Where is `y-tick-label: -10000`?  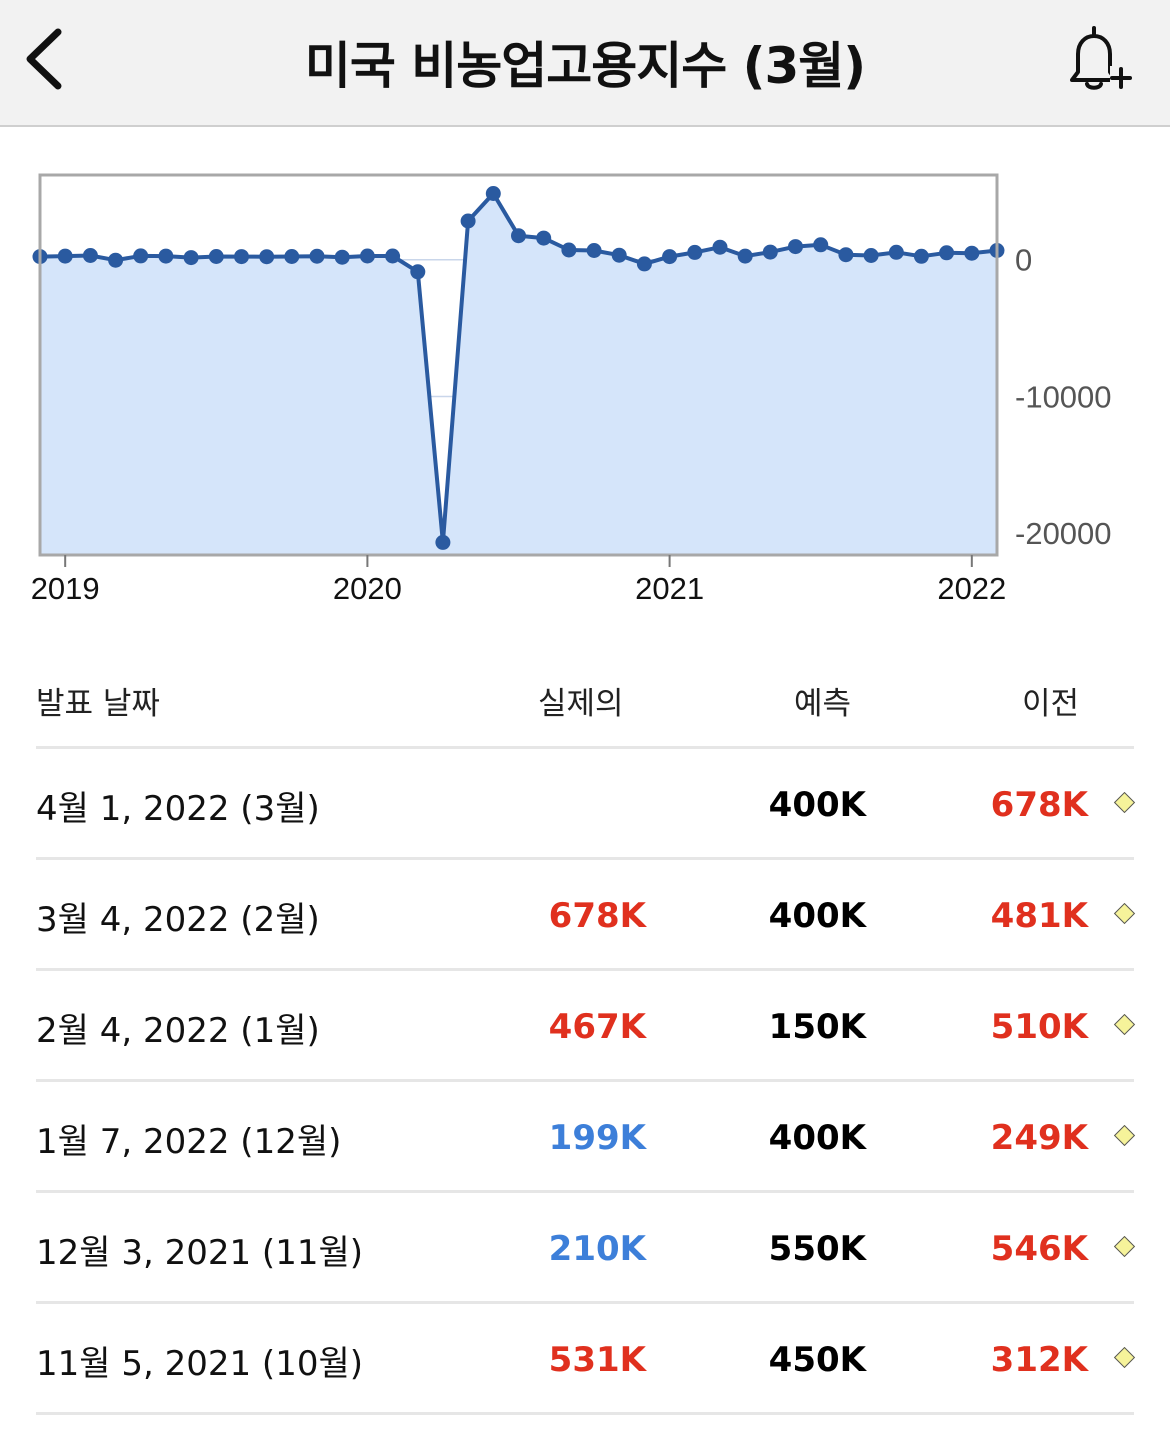 y-tick-label: -10000 is located at coordinates (1063, 396).